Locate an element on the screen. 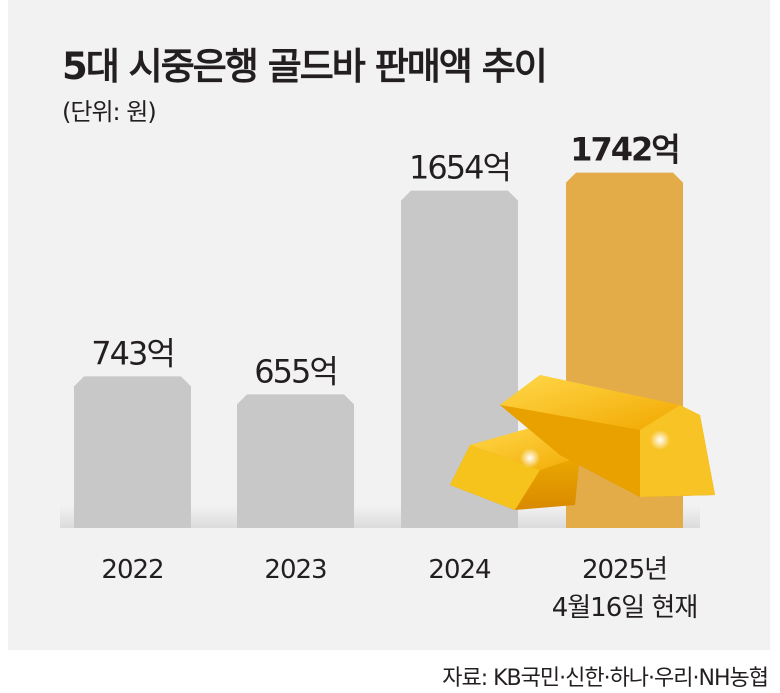 Image resolution: width=780 pixels, height=693 pixels. x-tick-label: 2025년 is located at coordinates (624, 570).